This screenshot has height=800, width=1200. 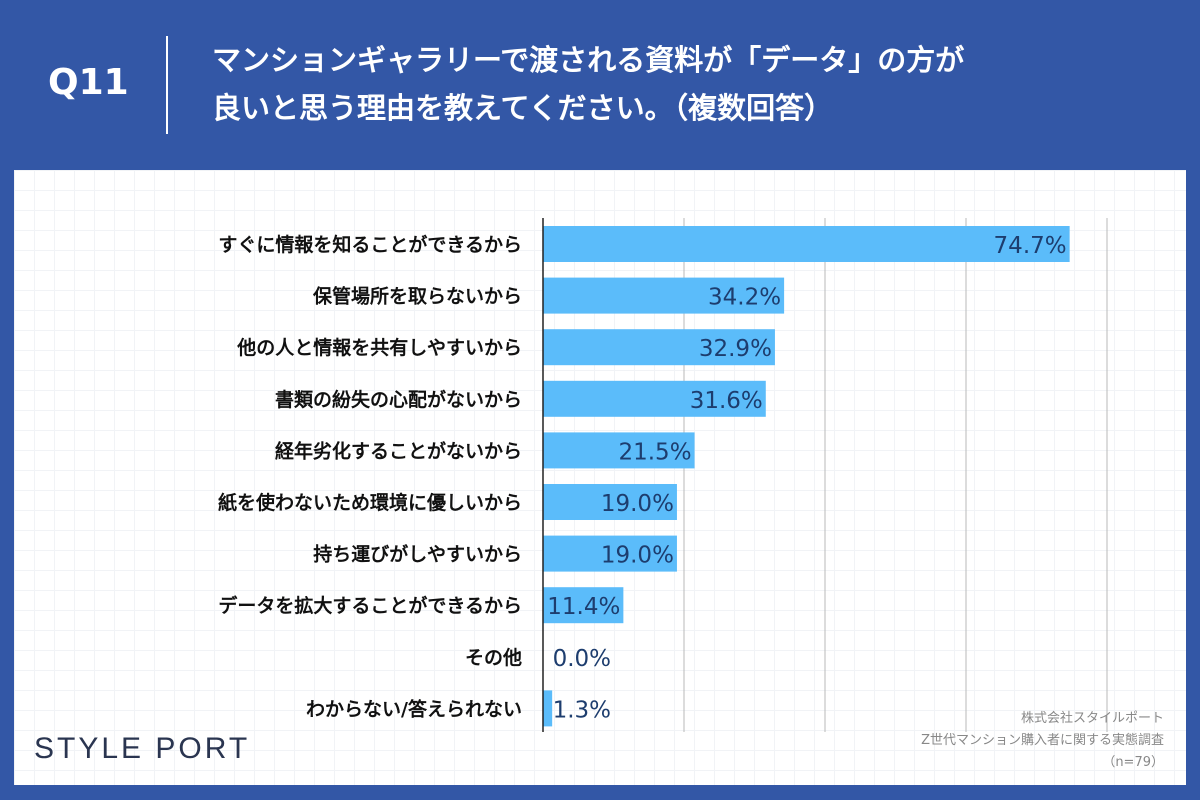 What do you see at coordinates (370, 502) in the screenshot?
I see `category-label: 紙を使わないため環境に優しいから` at bounding box center [370, 502].